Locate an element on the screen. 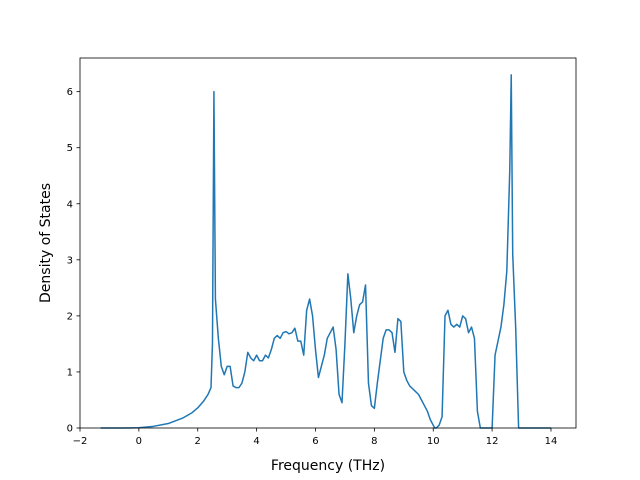 This screenshot has width=640, height=480. x-tick-label: 6 is located at coordinates (315, 441).